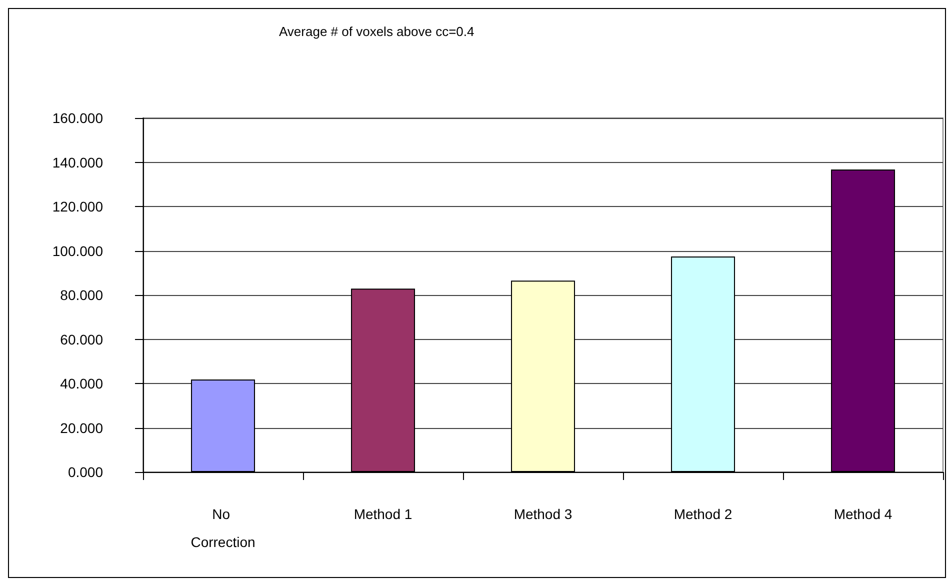 The image size is (951, 584). What do you see at coordinates (78, 162) in the screenshot?
I see `y-tick-label: 140.000` at bounding box center [78, 162].